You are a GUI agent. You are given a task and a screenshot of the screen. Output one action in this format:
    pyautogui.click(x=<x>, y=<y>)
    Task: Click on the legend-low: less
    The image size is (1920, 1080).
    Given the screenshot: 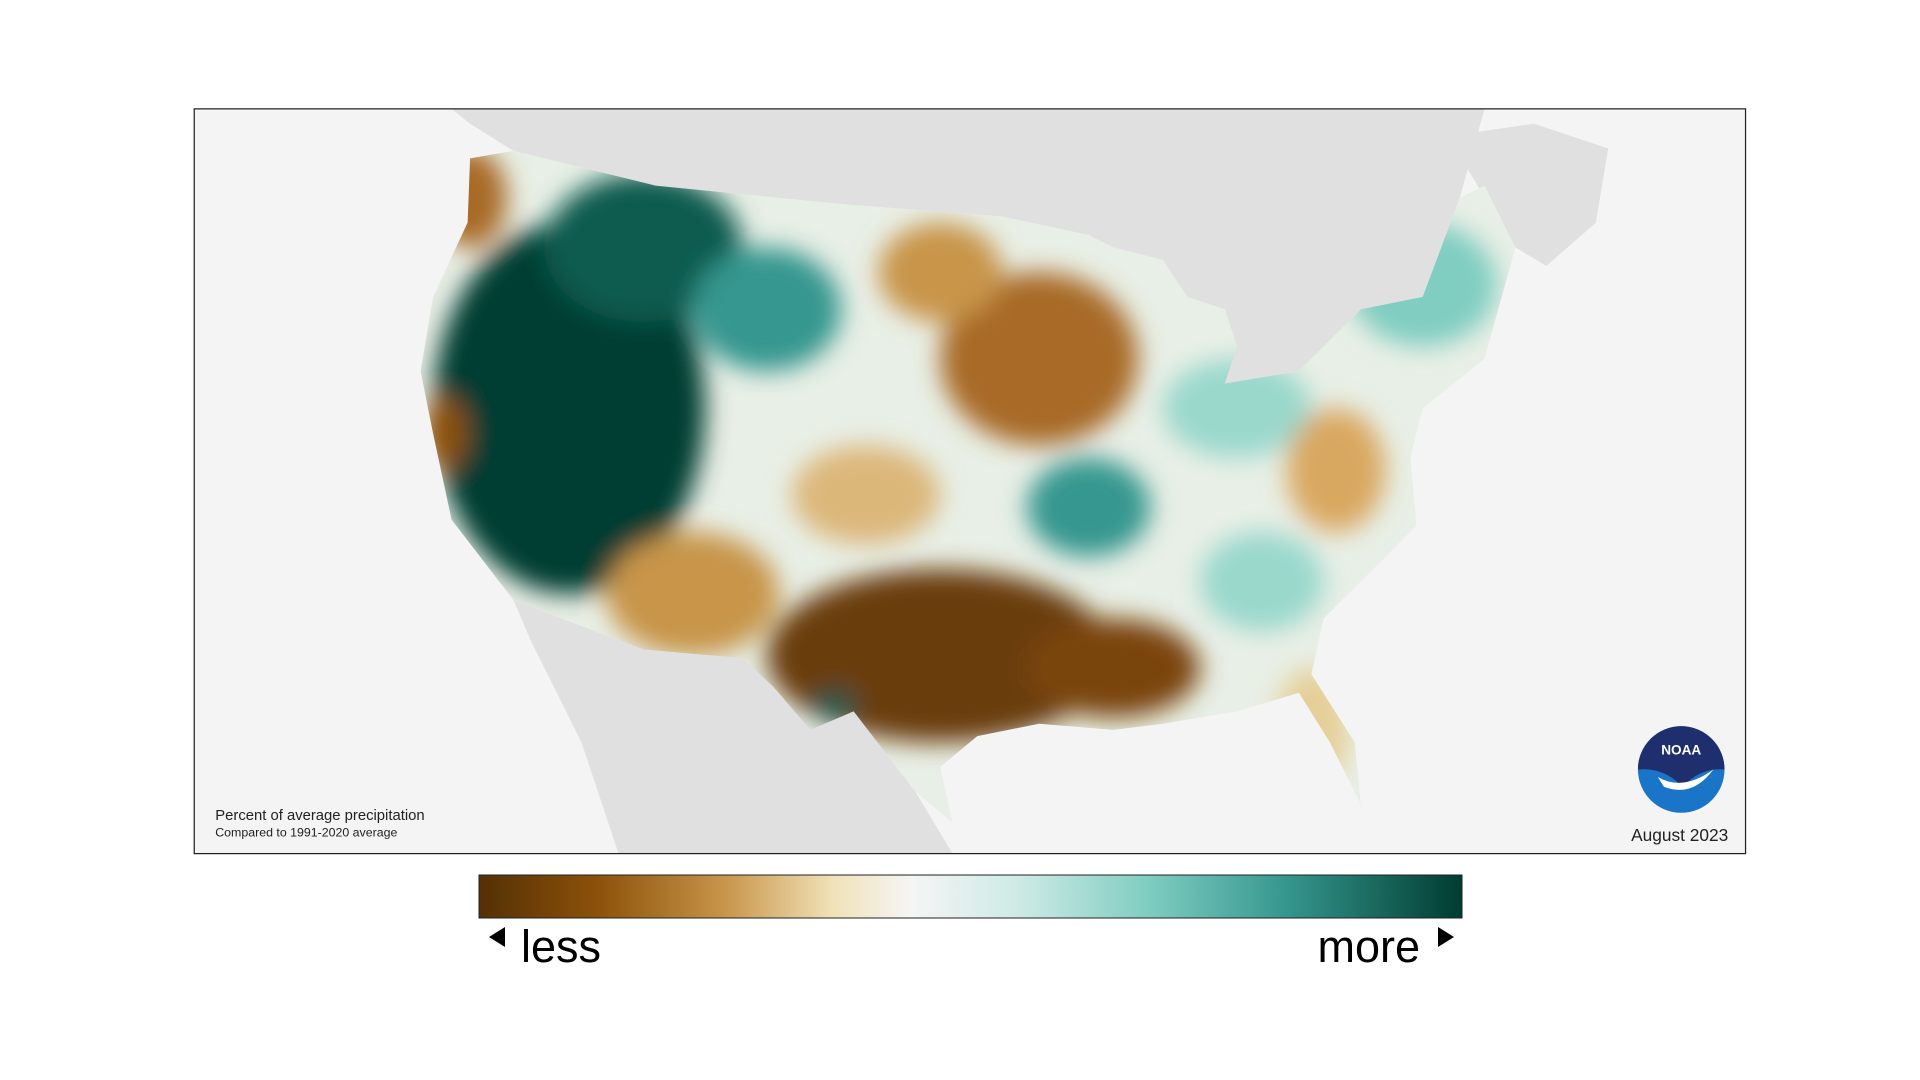 What is the action you would take?
    pyautogui.click(x=561, y=946)
    